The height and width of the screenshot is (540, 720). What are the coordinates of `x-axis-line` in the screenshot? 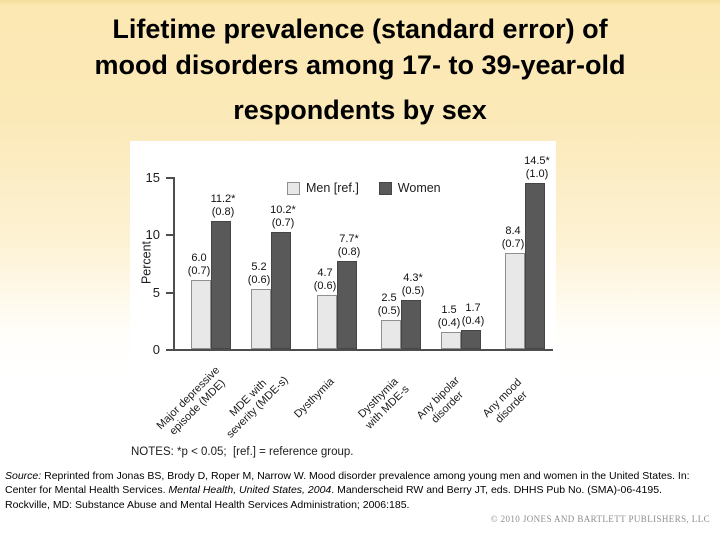 It's located at (363, 350).